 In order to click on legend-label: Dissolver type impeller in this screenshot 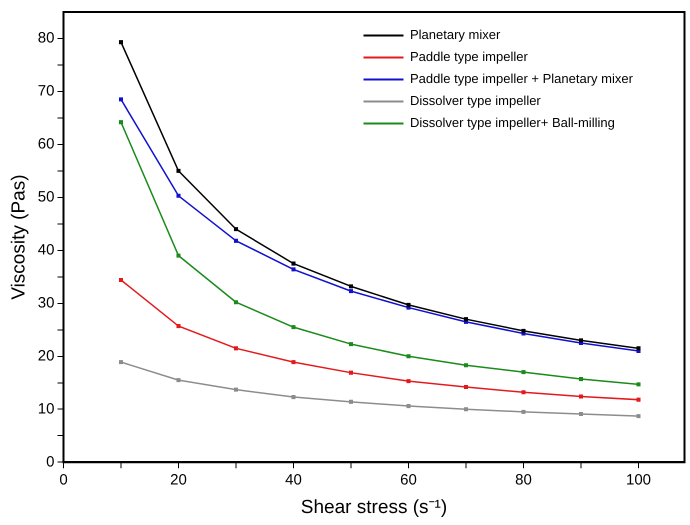, I will do `click(476, 100)`.